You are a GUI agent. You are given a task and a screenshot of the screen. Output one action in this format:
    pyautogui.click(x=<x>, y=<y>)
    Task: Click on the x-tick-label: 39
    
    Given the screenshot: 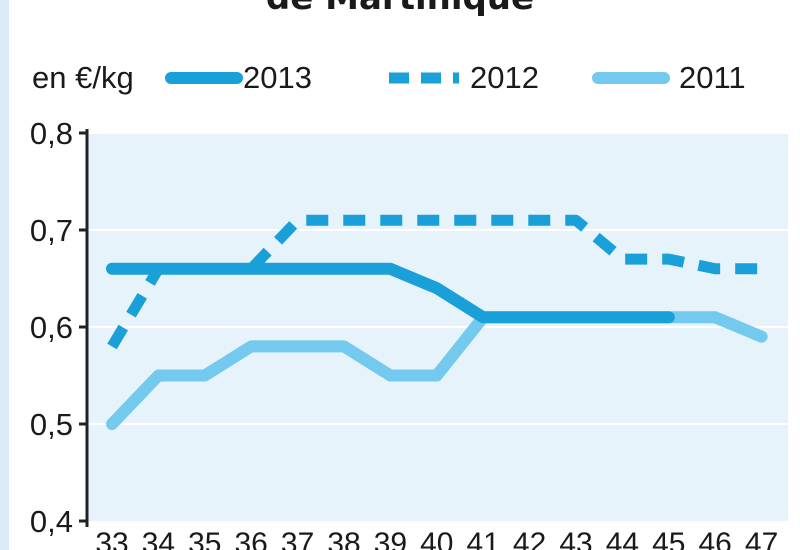 What is the action you would take?
    pyautogui.click(x=390, y=538)
    